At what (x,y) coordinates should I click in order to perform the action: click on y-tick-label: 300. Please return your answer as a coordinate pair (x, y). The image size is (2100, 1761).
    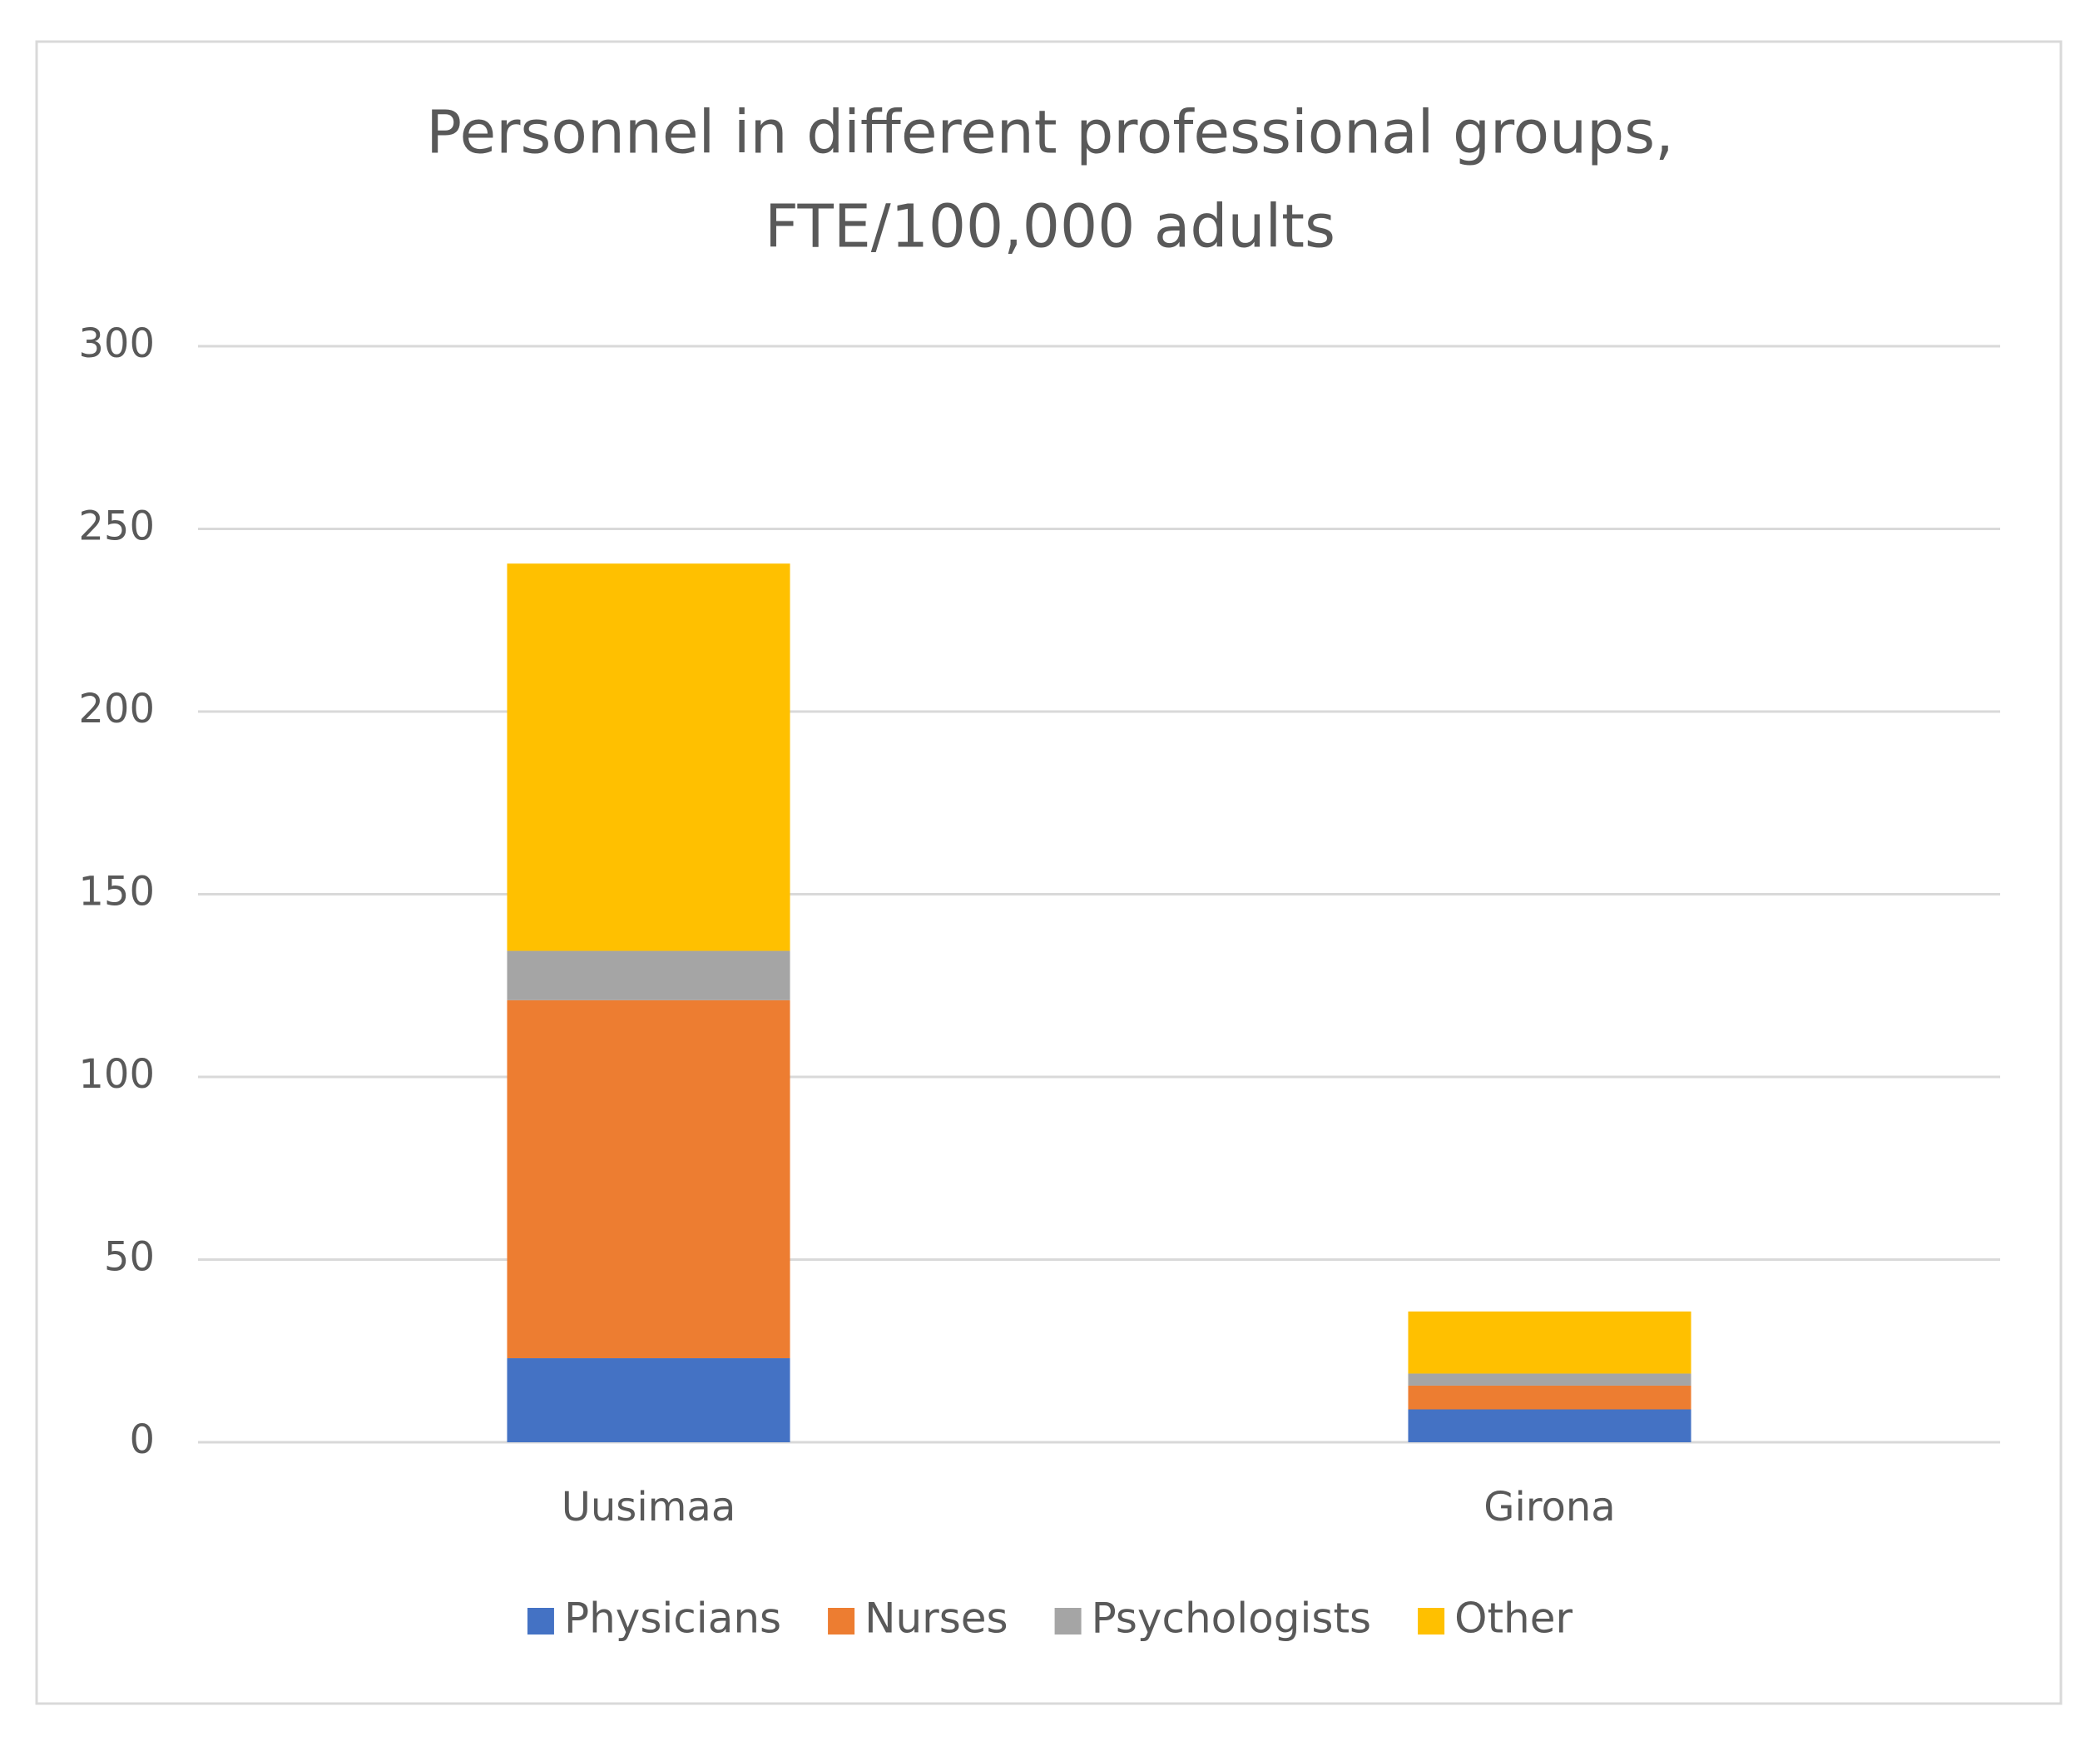
    Looking at the image, I should click on (116, 343).